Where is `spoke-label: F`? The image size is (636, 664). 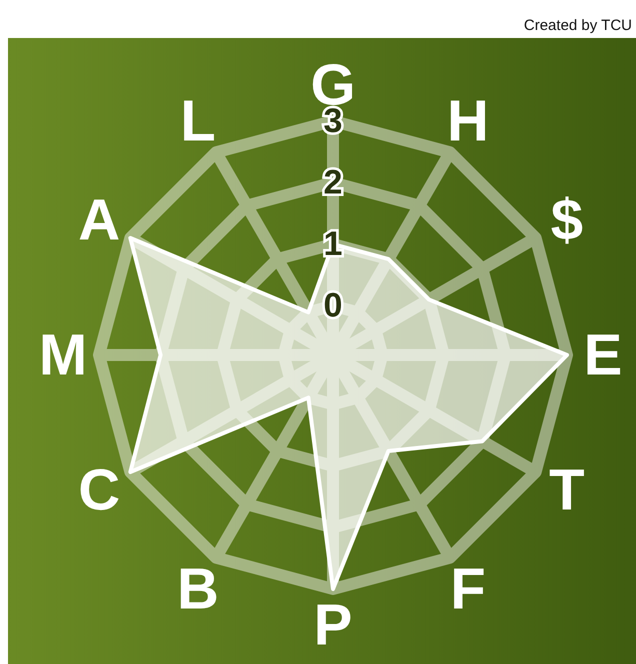 spoke-label: F is located at coordinates (468, 589).